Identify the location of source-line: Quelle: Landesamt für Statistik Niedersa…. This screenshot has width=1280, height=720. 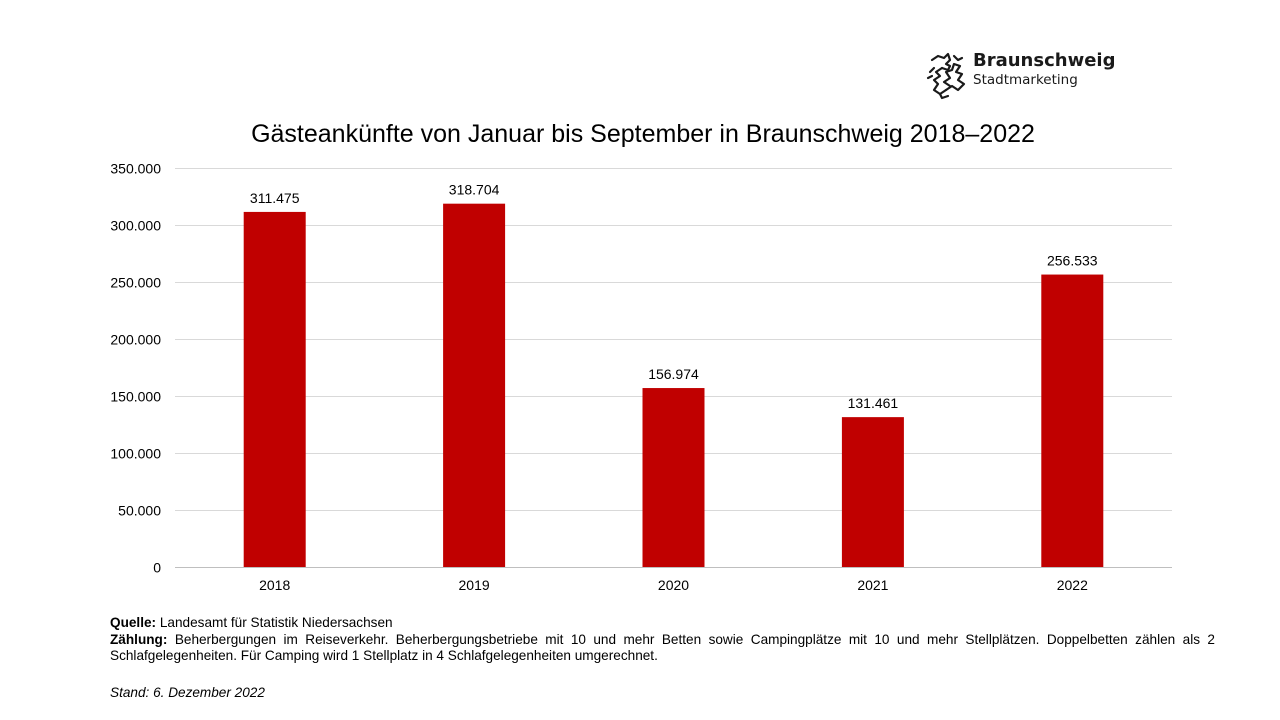
(662, 623).